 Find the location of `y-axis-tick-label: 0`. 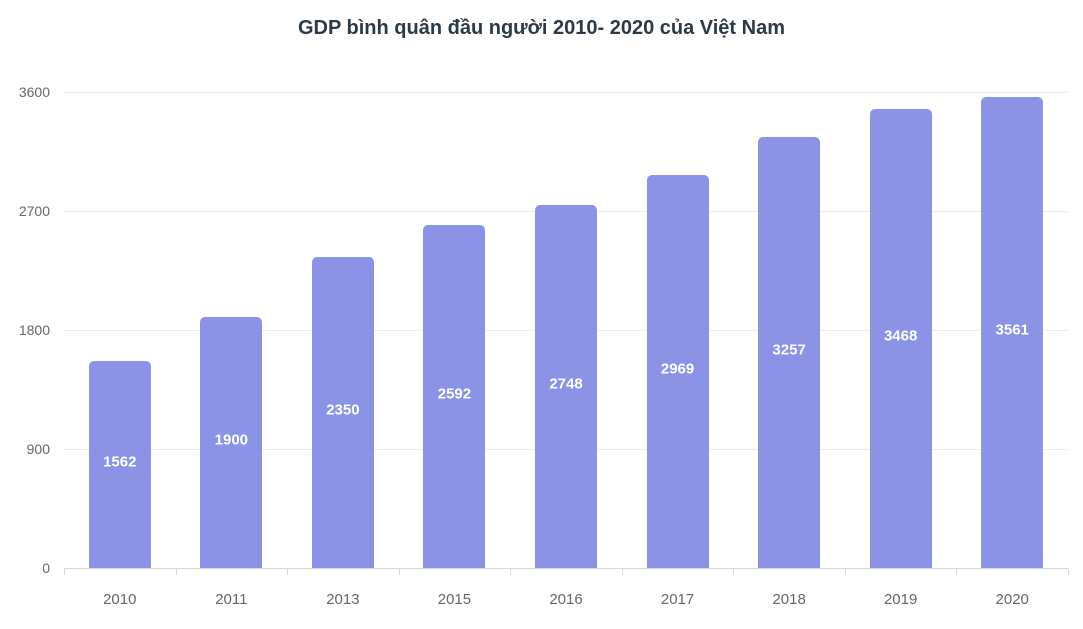

y-axis-tick-label: 0 is located at coordinates (46, 568).